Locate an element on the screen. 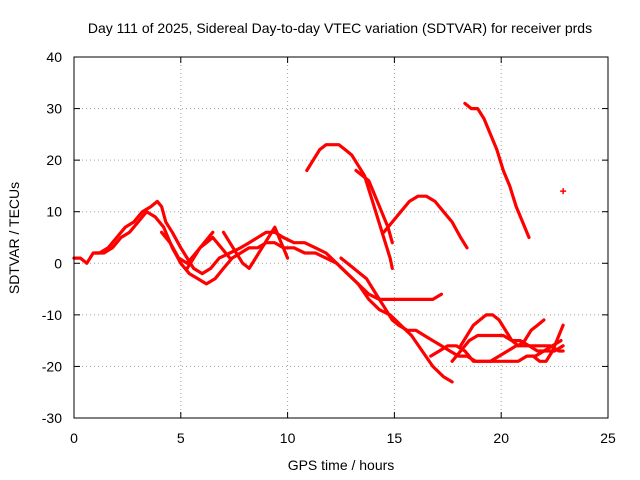 Image resolution: width=640 pixels, height=480 pixels. y-axis-label: SDTVAR / TECUs is located at coordinates (14, 238).